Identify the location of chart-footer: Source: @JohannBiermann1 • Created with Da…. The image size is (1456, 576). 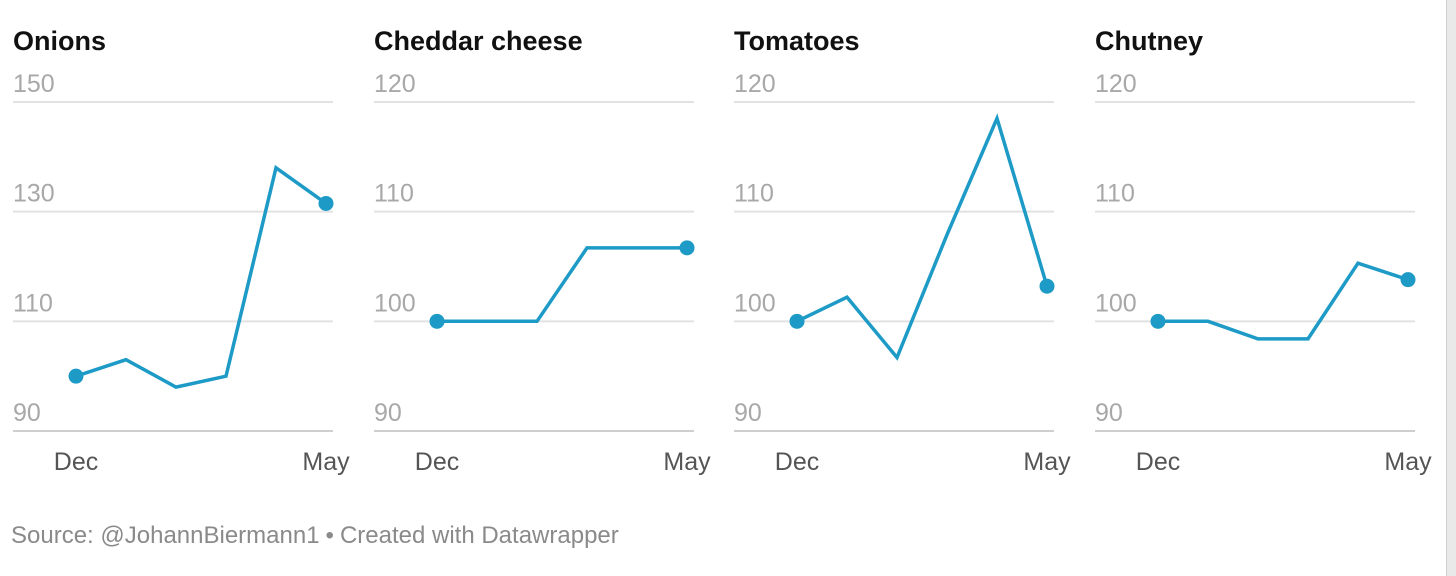
(315, 536).